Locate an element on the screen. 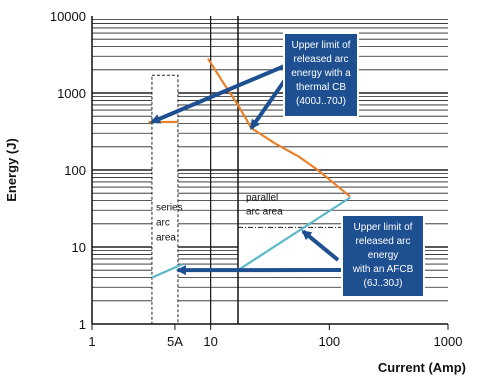  region-parallel-arc-area is located at coordinates (298, 248).